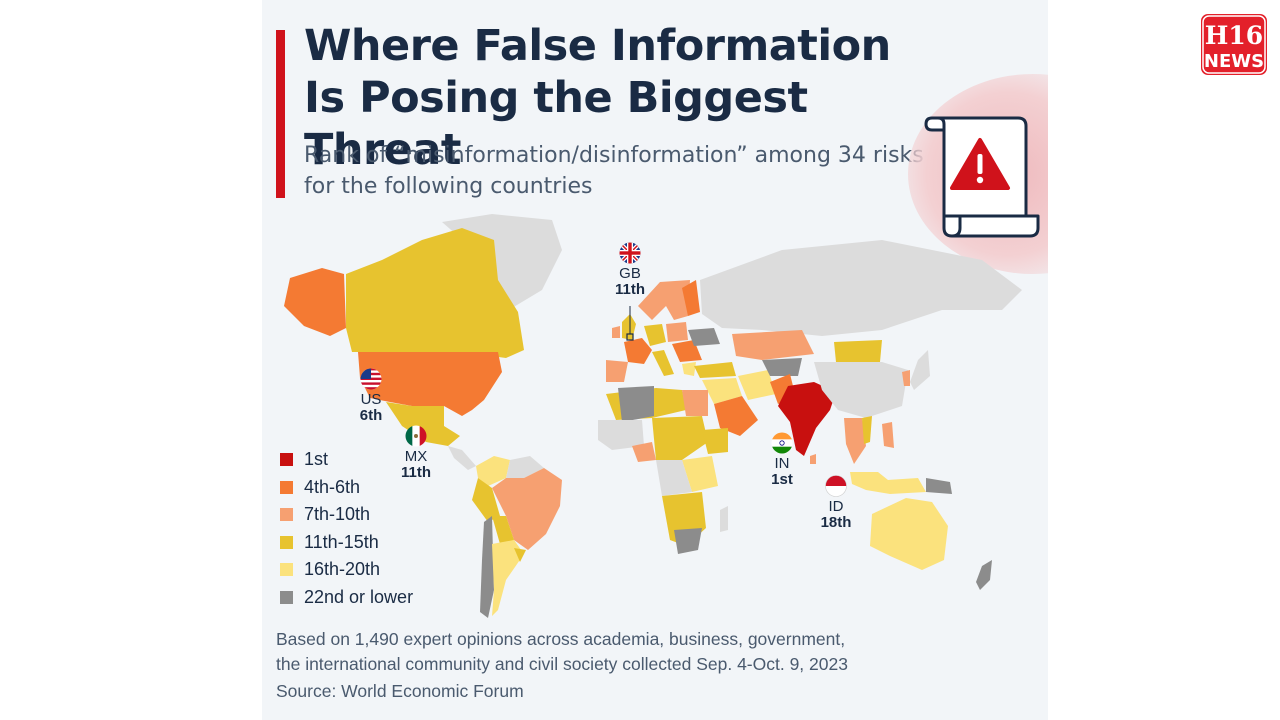 The image size is (1280, 720). What do you see at coordinates (341, 541) in the screenshot?
I see `legend-label: 11th-15th` at bounding box center [341, 541].